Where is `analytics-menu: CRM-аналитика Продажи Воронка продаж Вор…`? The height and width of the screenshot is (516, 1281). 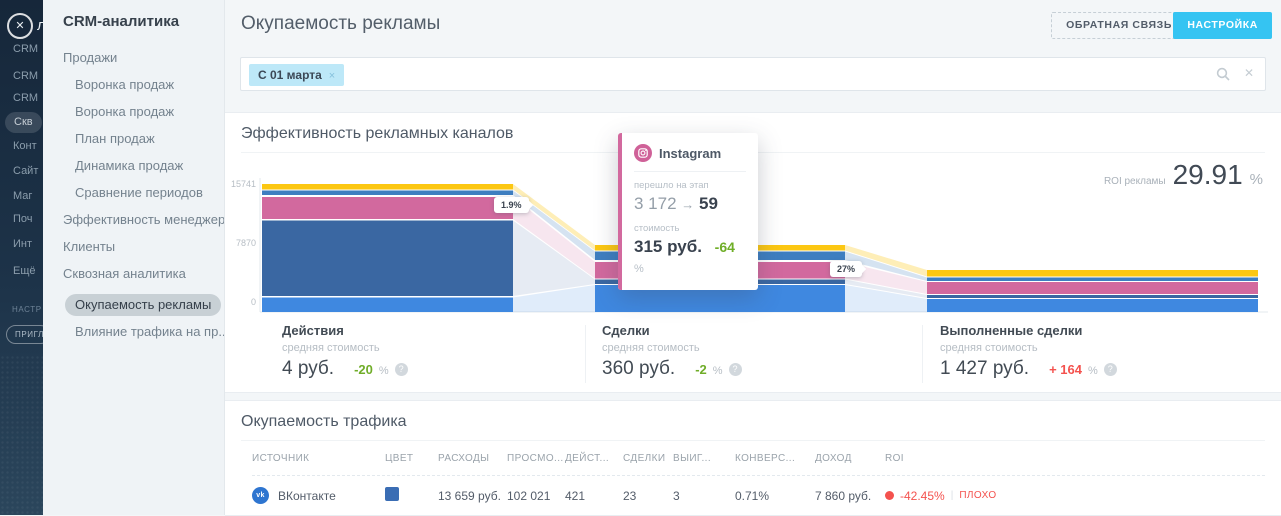
analytics-menu: CRM-аналитика Продажи Воронка продаж Вор… is located at coordinates (134, 257).